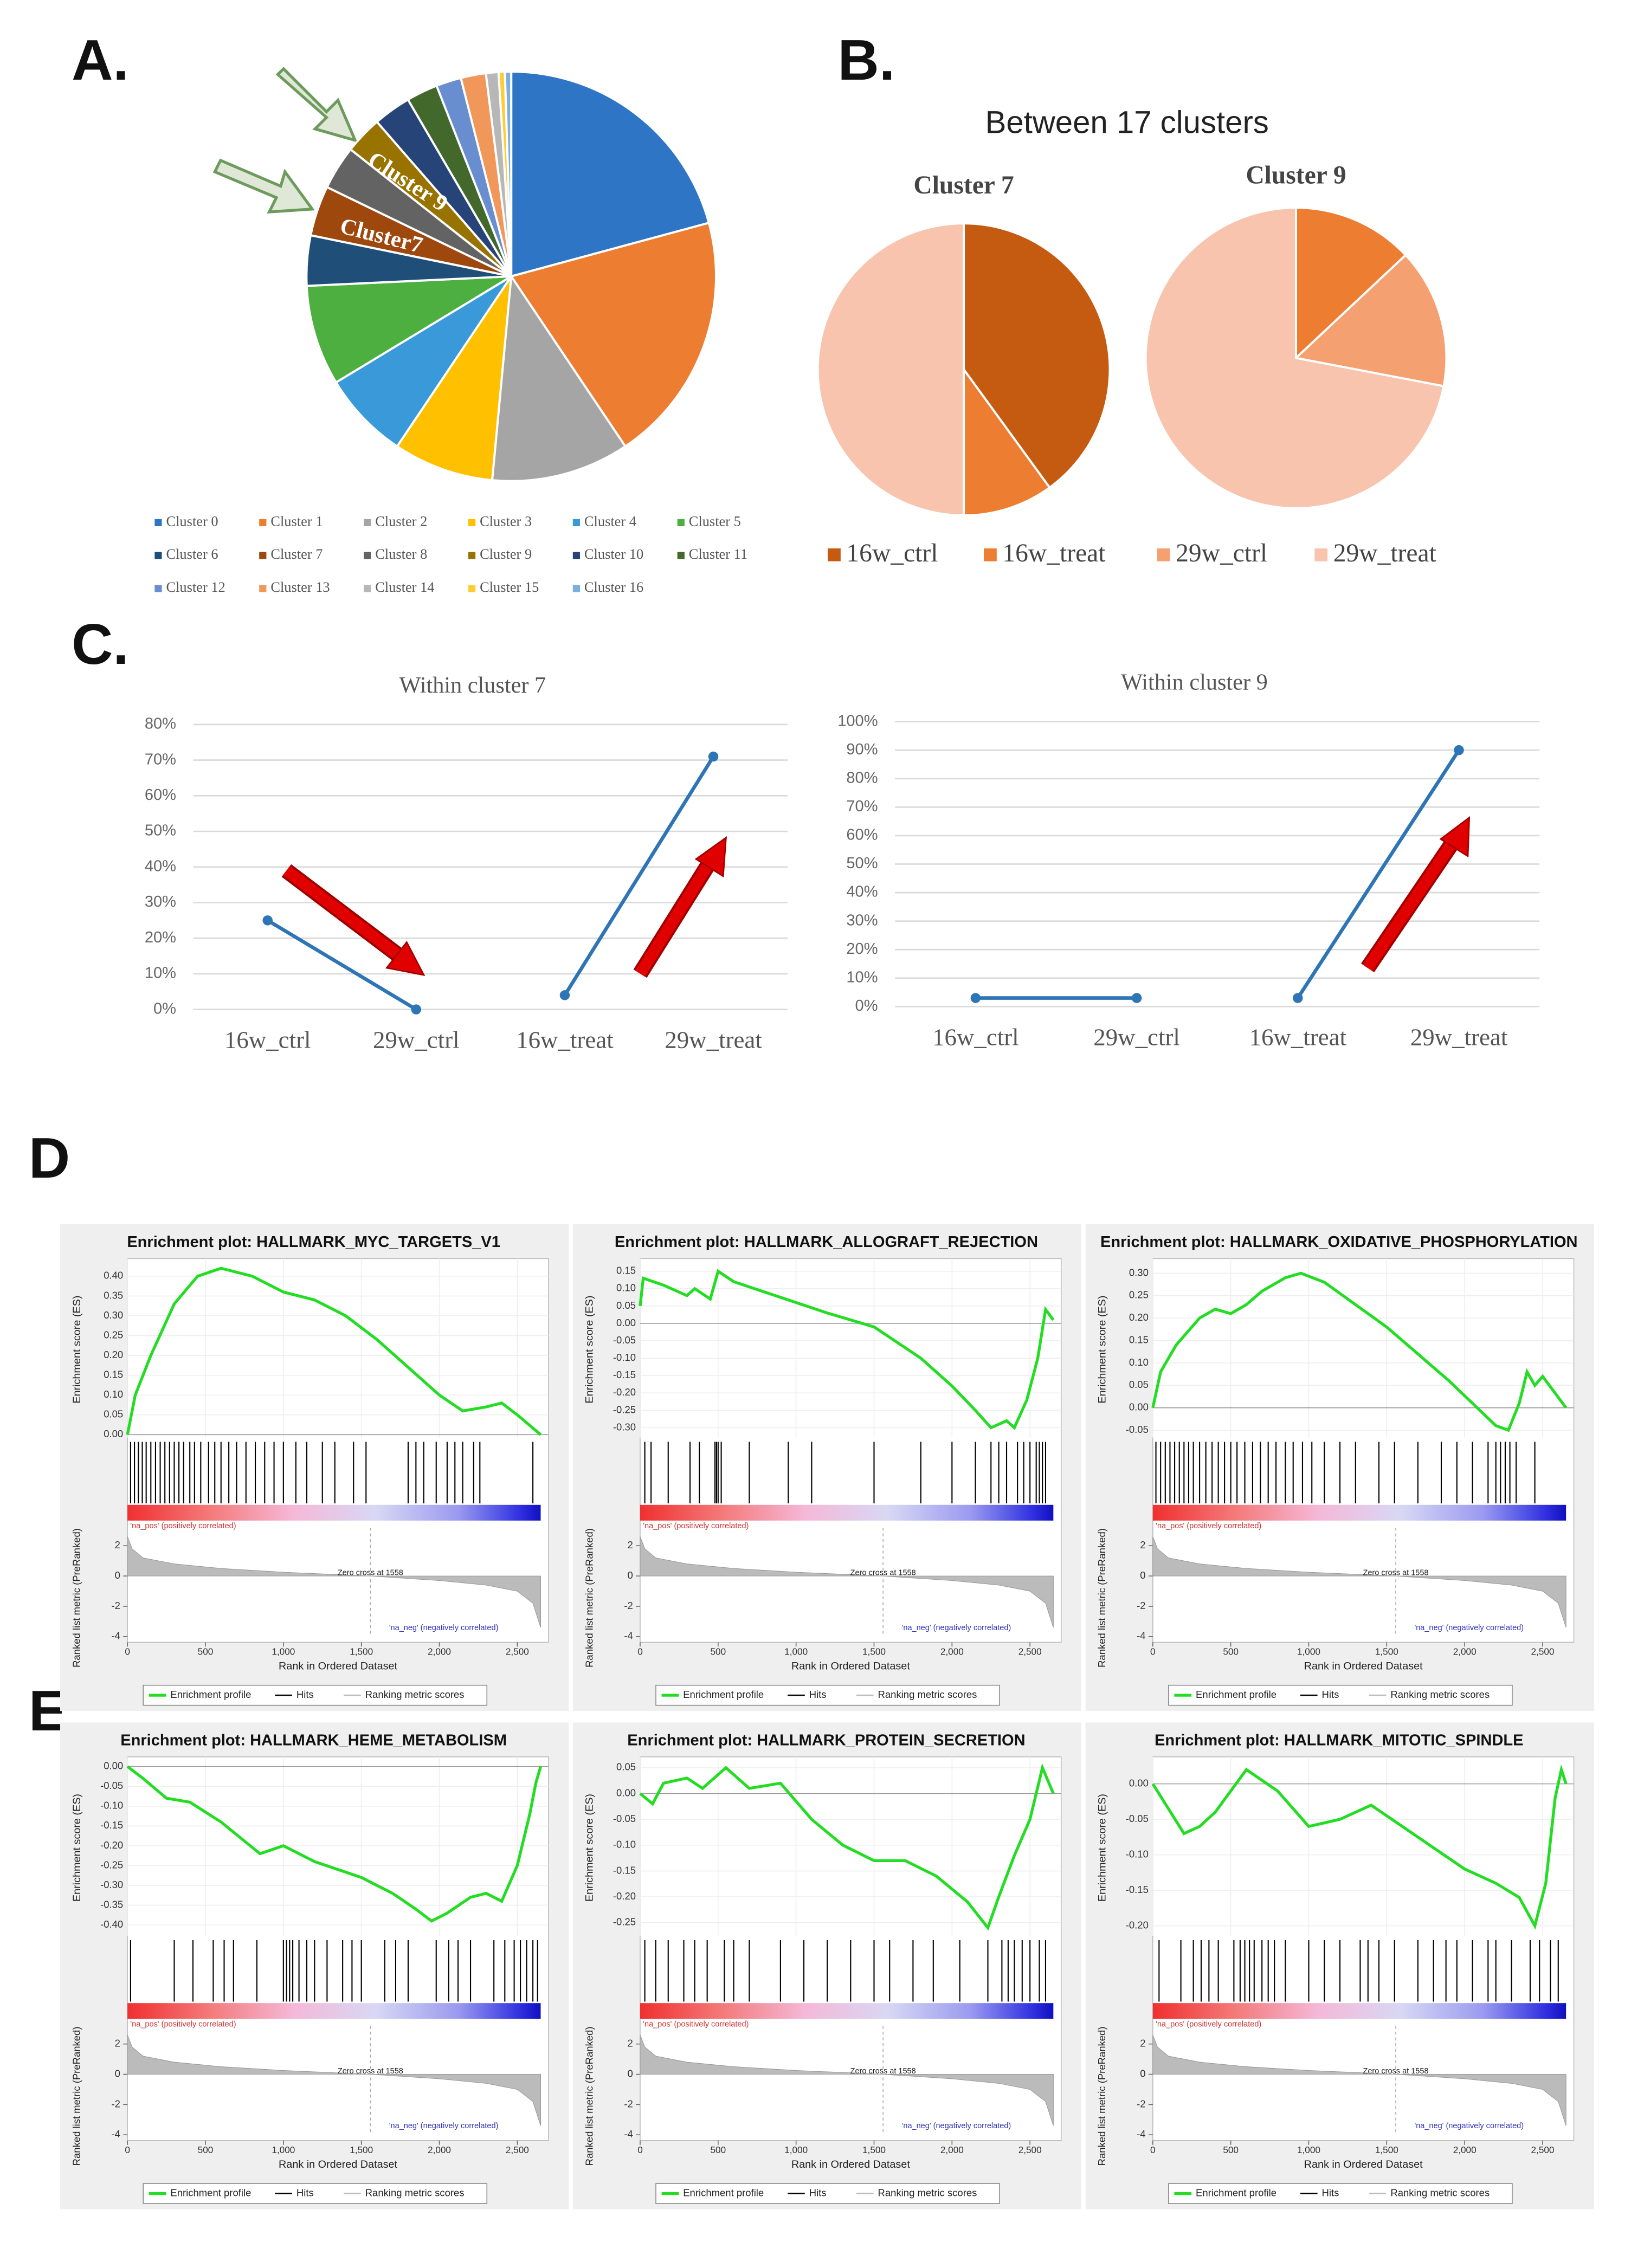 This screenshot has height=2268, width=1644. What do you see at coordinates (113, 1276) in the screenshot?
I see `y-tick-label: 0.40` at bounding box center [113, 1276].